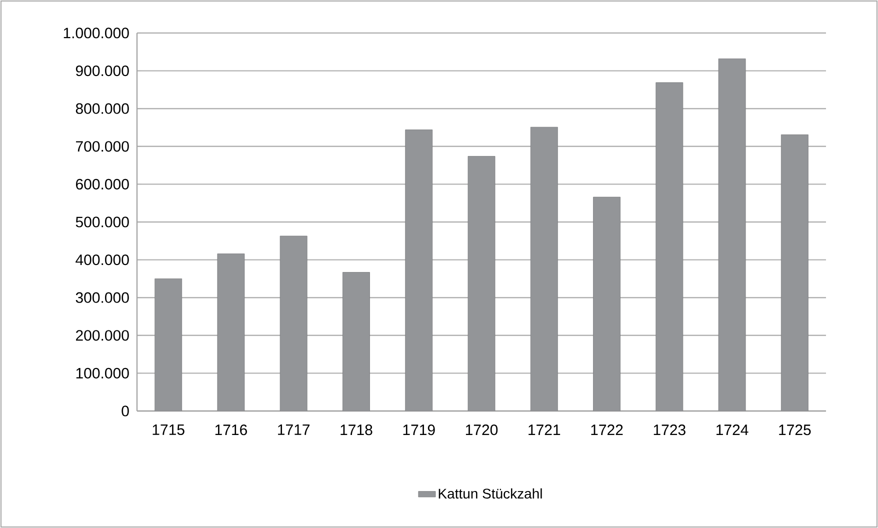 Image resolution: width=878 pixels, height=528 pixels. Describe the element at coordinates (102, 184) in the screenshot. I see `y-tick-label: 600.000` at that location.